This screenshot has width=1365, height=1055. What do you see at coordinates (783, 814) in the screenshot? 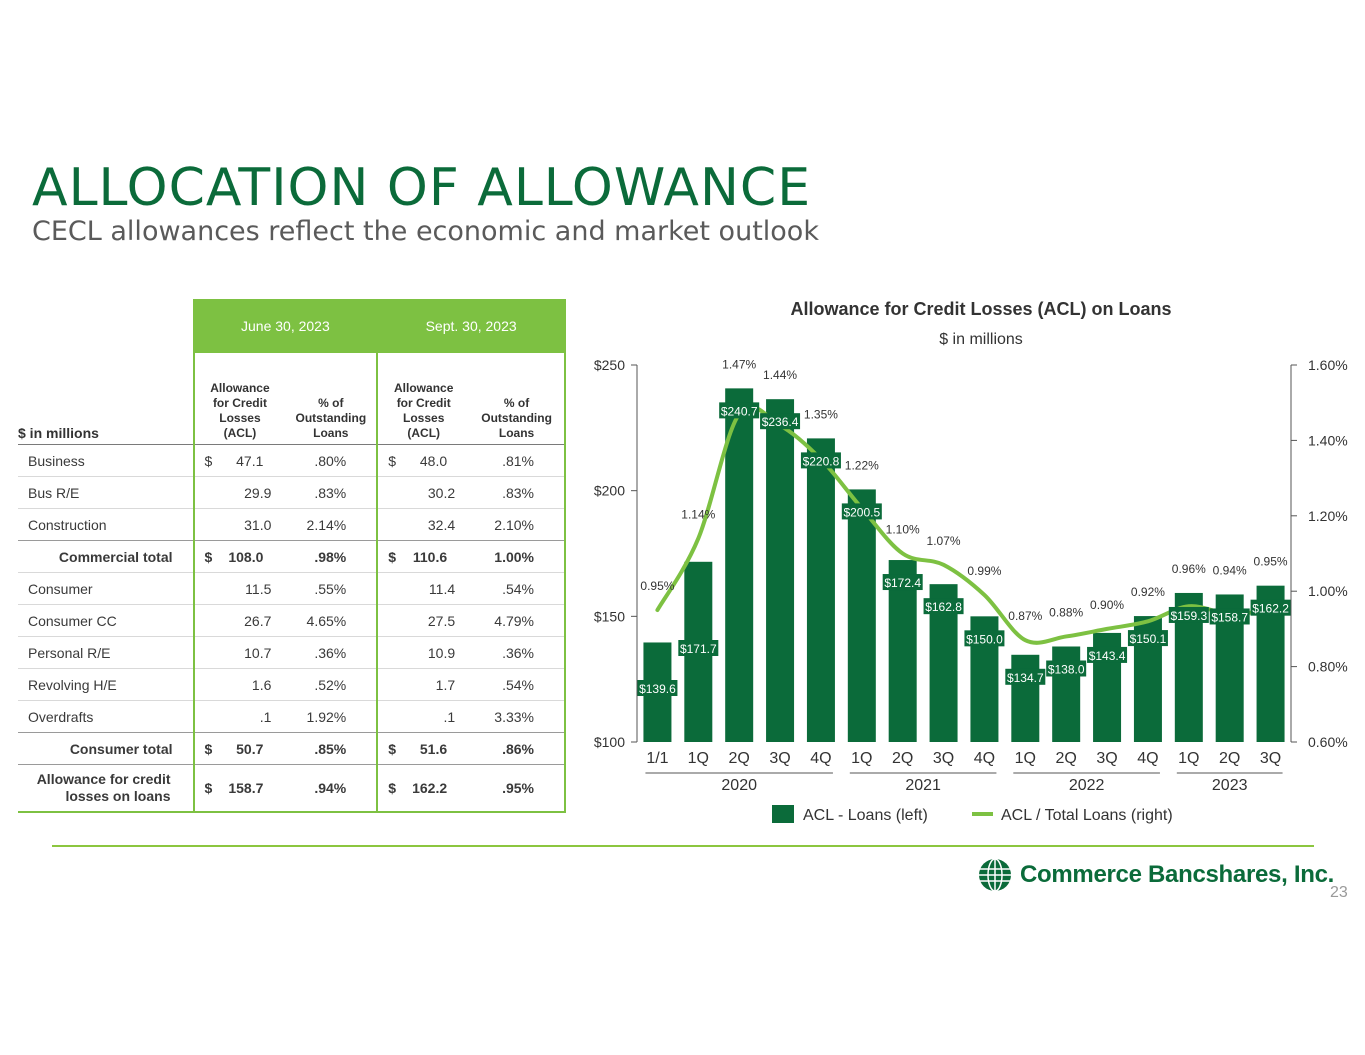
I see `legend-bar-swatch` at bounding box center [783, 814].